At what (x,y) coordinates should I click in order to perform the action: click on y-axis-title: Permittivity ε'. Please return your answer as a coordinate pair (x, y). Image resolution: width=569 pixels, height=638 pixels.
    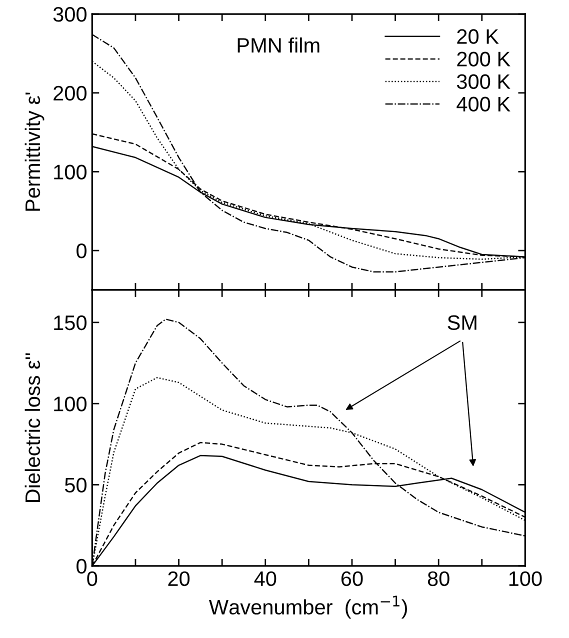
    Looking at the image, I should click on (34, 151).